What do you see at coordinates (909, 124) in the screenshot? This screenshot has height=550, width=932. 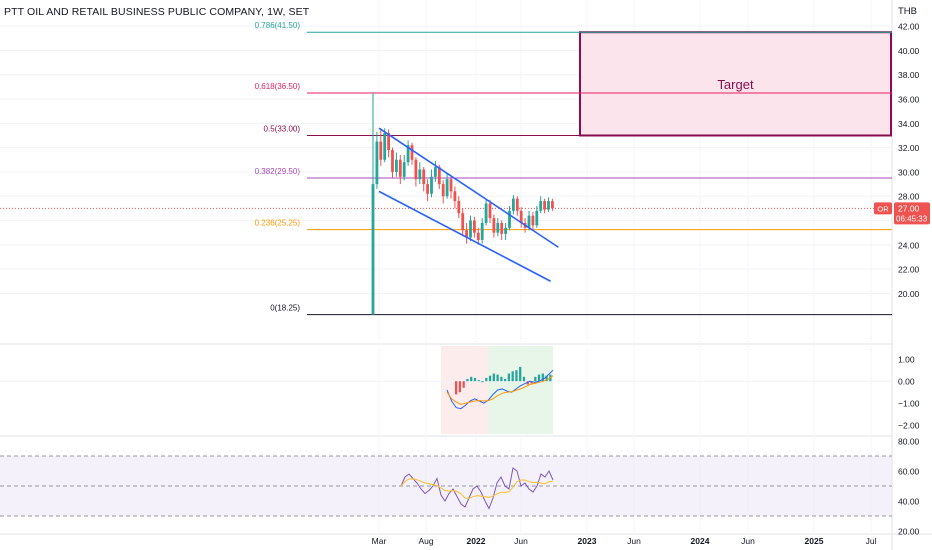 I see `y-tick-label: 34.00` at bounding box center [909, 124].